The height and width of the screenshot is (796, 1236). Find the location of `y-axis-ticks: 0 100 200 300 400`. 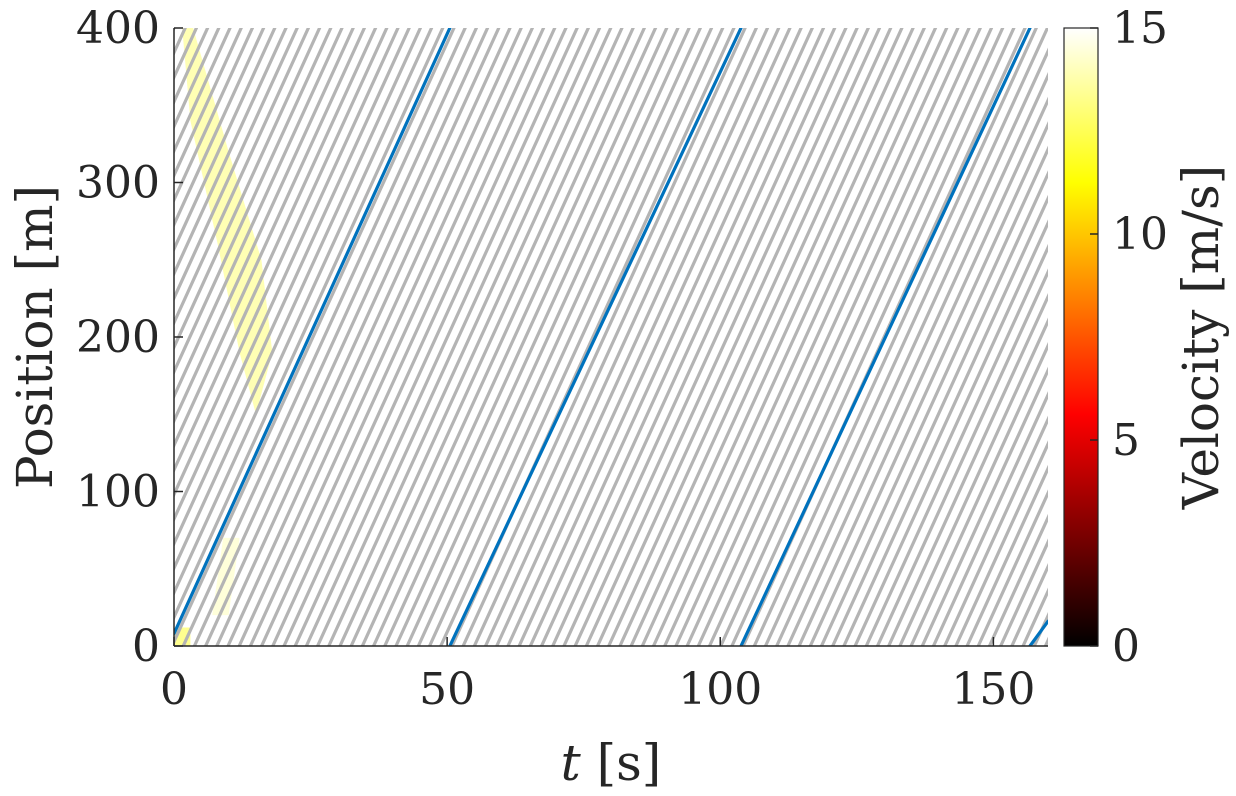

y-axis-ticks: 0 100 200 300 400 is located at coordinates (129, 337).